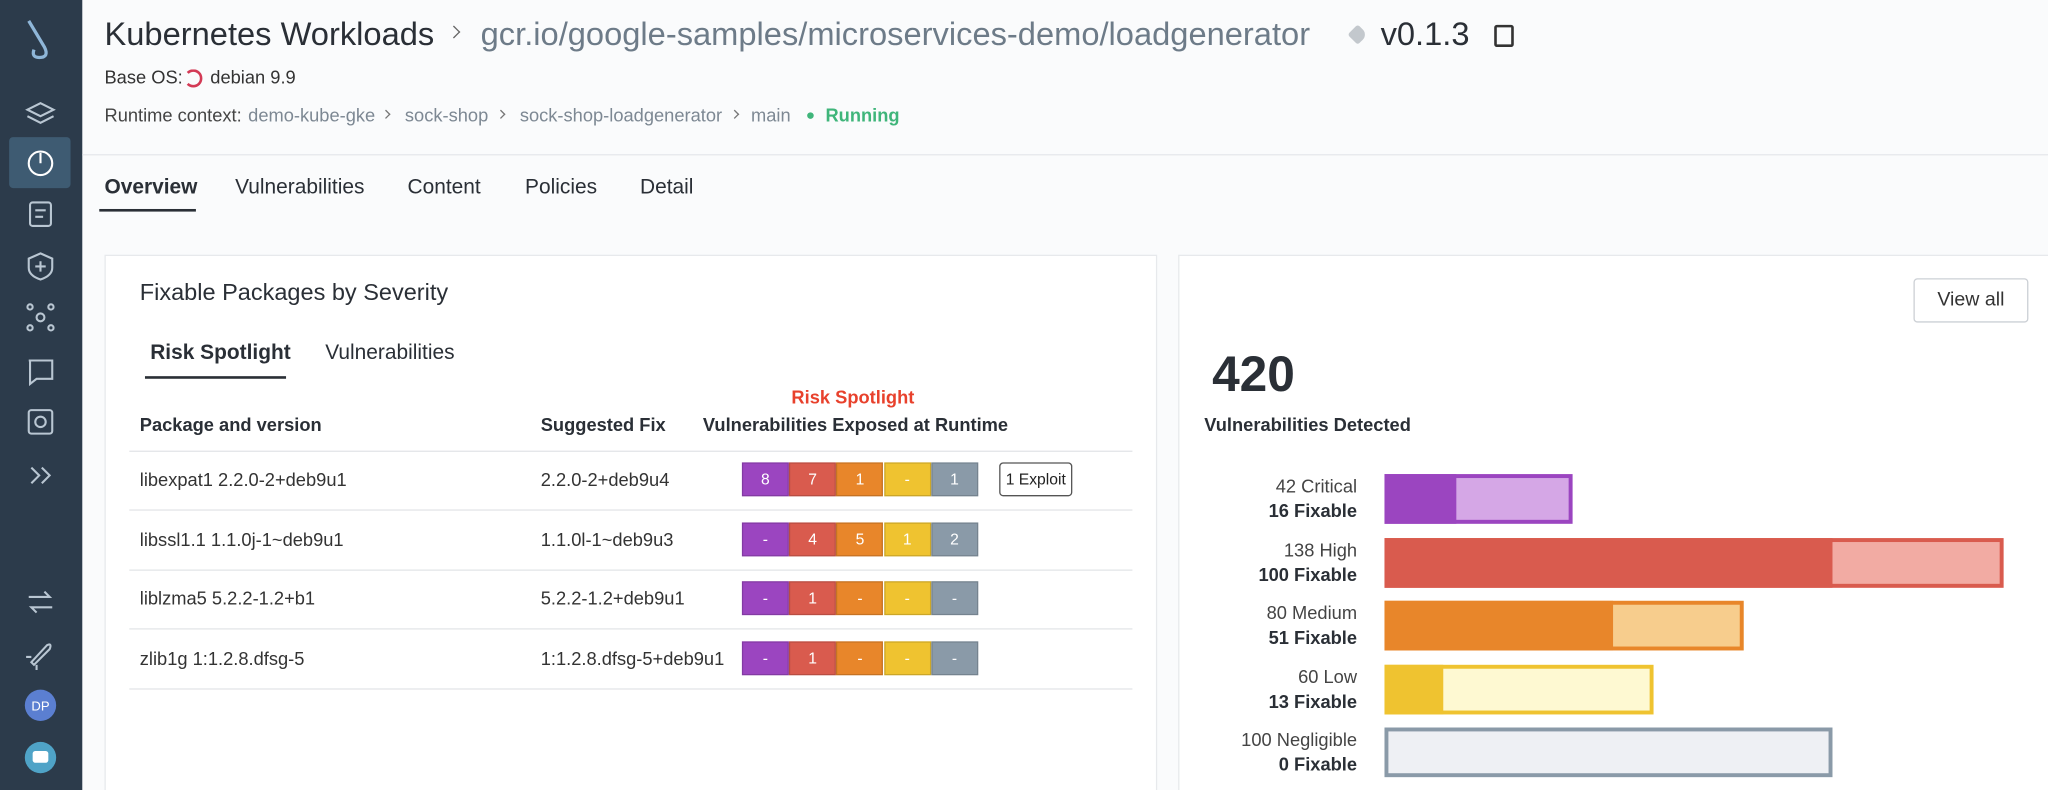 The width and height of the screenshot is (2048, 790). Describe the element at coordinates (143, 77) in the screenshot. I see `base-os-label: Base OS:` at that location.